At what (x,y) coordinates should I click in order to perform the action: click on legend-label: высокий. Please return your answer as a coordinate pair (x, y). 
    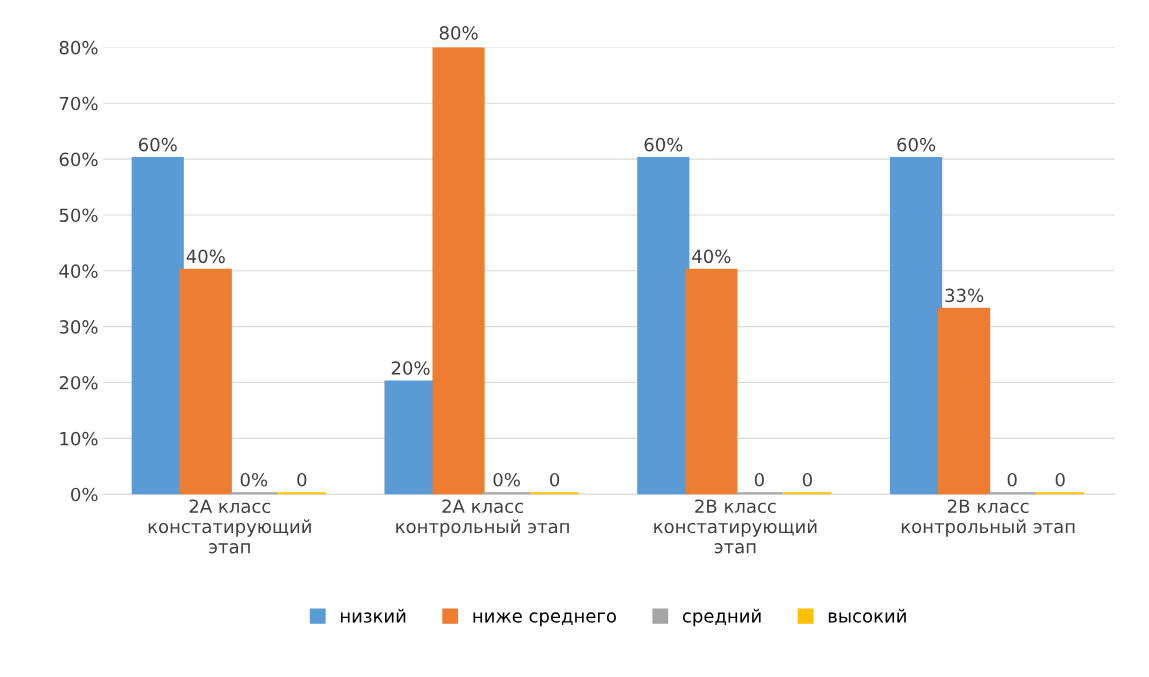
    Looking at the image, I should click on (867, 615).